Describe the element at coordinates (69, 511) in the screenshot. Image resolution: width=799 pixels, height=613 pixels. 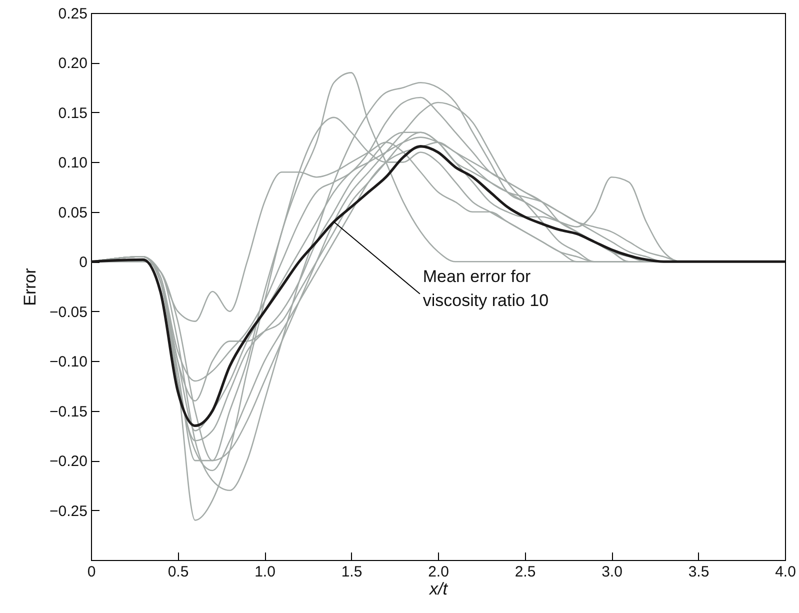
I see `y-tick-label: −0.25` at that location.